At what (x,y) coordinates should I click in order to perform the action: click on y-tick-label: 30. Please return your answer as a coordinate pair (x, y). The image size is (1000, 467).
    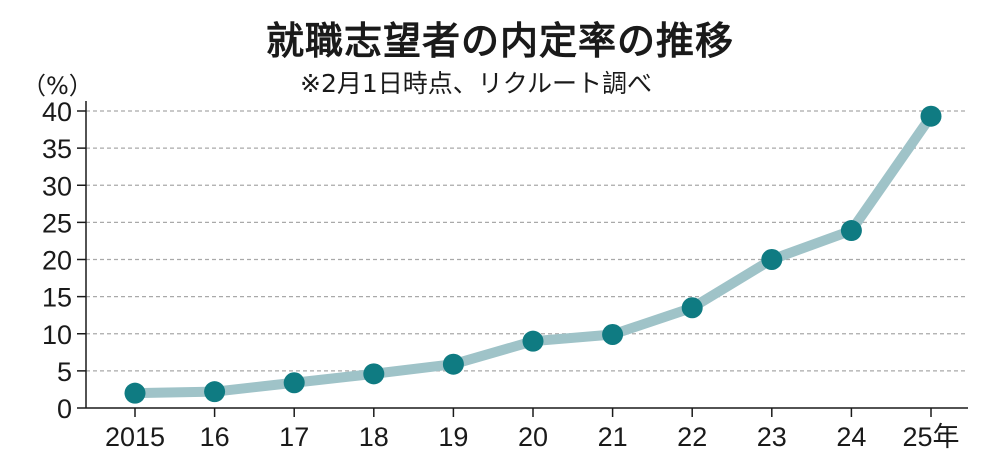
    Looking at the image, I should click on (57, 186).